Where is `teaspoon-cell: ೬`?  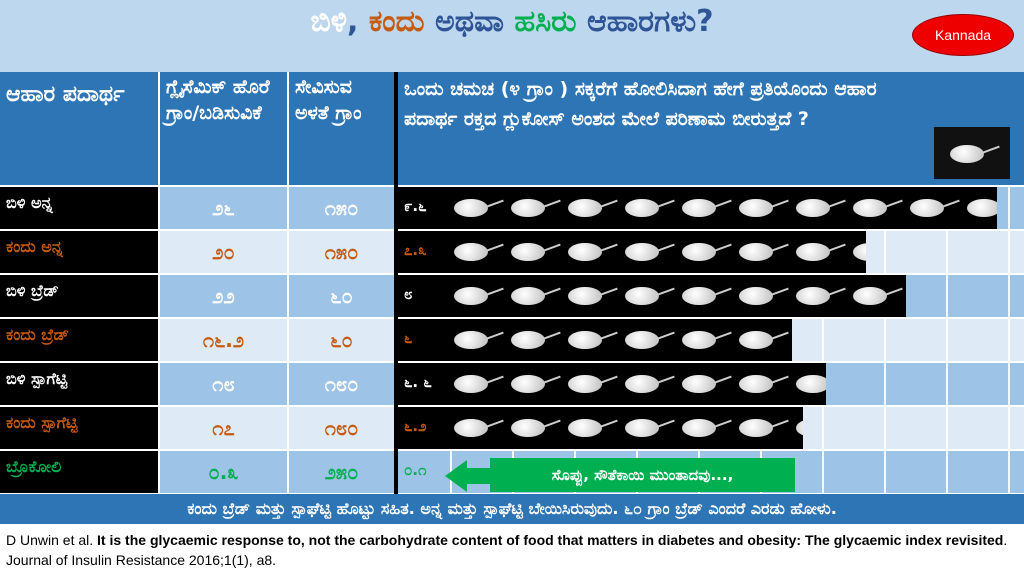
teaspoon-cell: ೬ is located at coordinates (711, 340).